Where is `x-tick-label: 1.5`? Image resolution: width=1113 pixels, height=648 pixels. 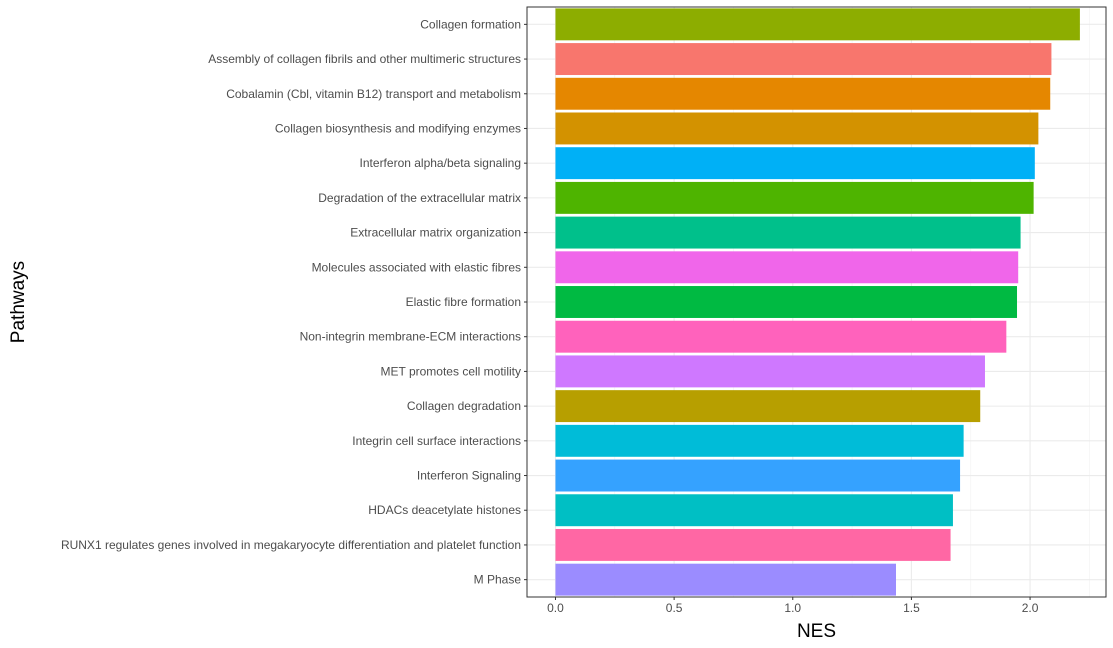
x-tick-label: 1.5 is located at coordinates (911, 608).